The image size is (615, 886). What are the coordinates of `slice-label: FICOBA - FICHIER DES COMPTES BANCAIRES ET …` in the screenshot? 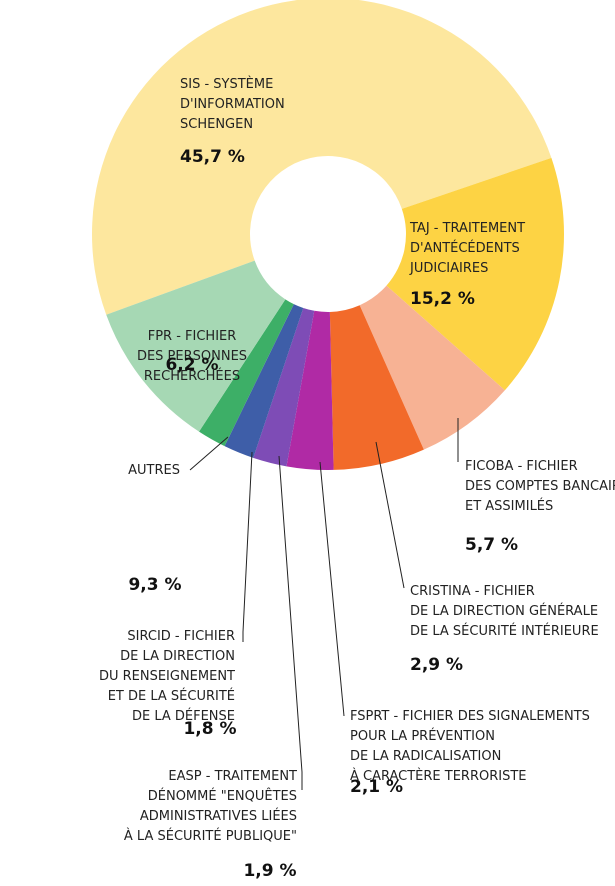 It's located at (540, 486).